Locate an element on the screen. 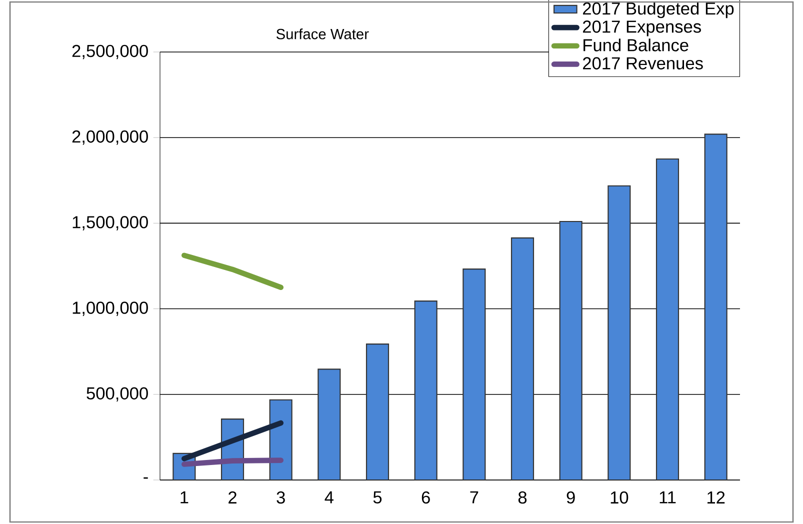 Image resolution: width=803 pixels, height=524 pixels. y-tick-label: 1,500,000 is located at coordinates (110, 223).